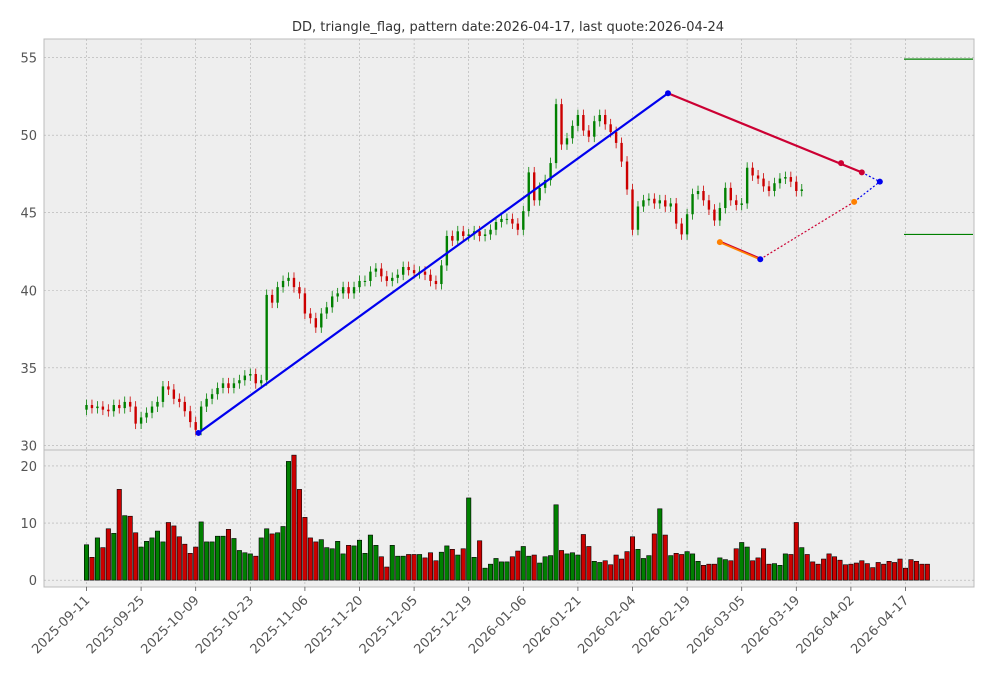  What do you see at coordinates (740, 251) in the screenshot?
I see `pattern-line-orange` at bounding box center [740, 251].